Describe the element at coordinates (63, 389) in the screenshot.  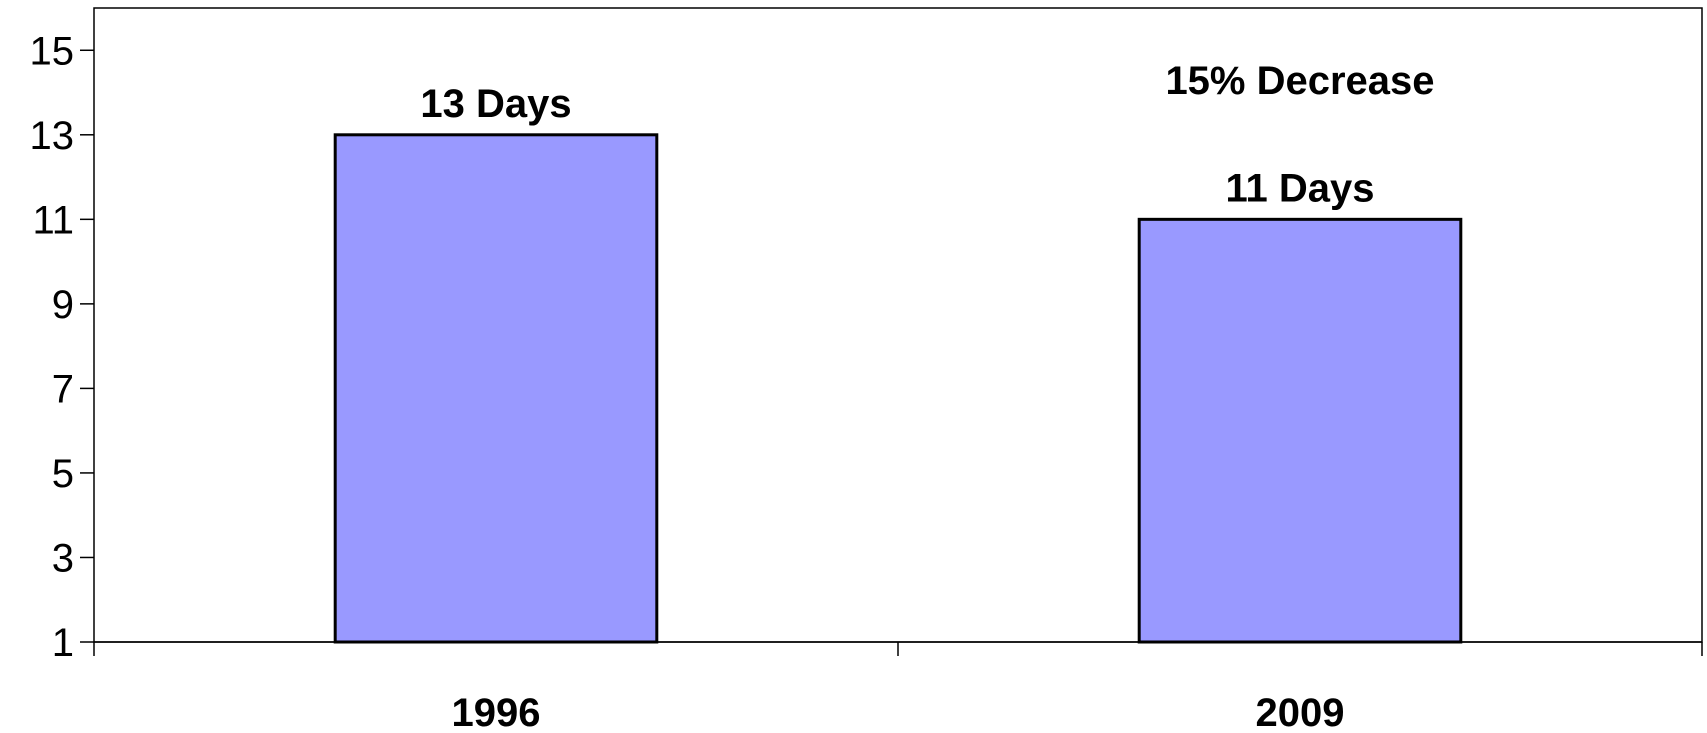
I see `y-tick-label: 7` at that location.